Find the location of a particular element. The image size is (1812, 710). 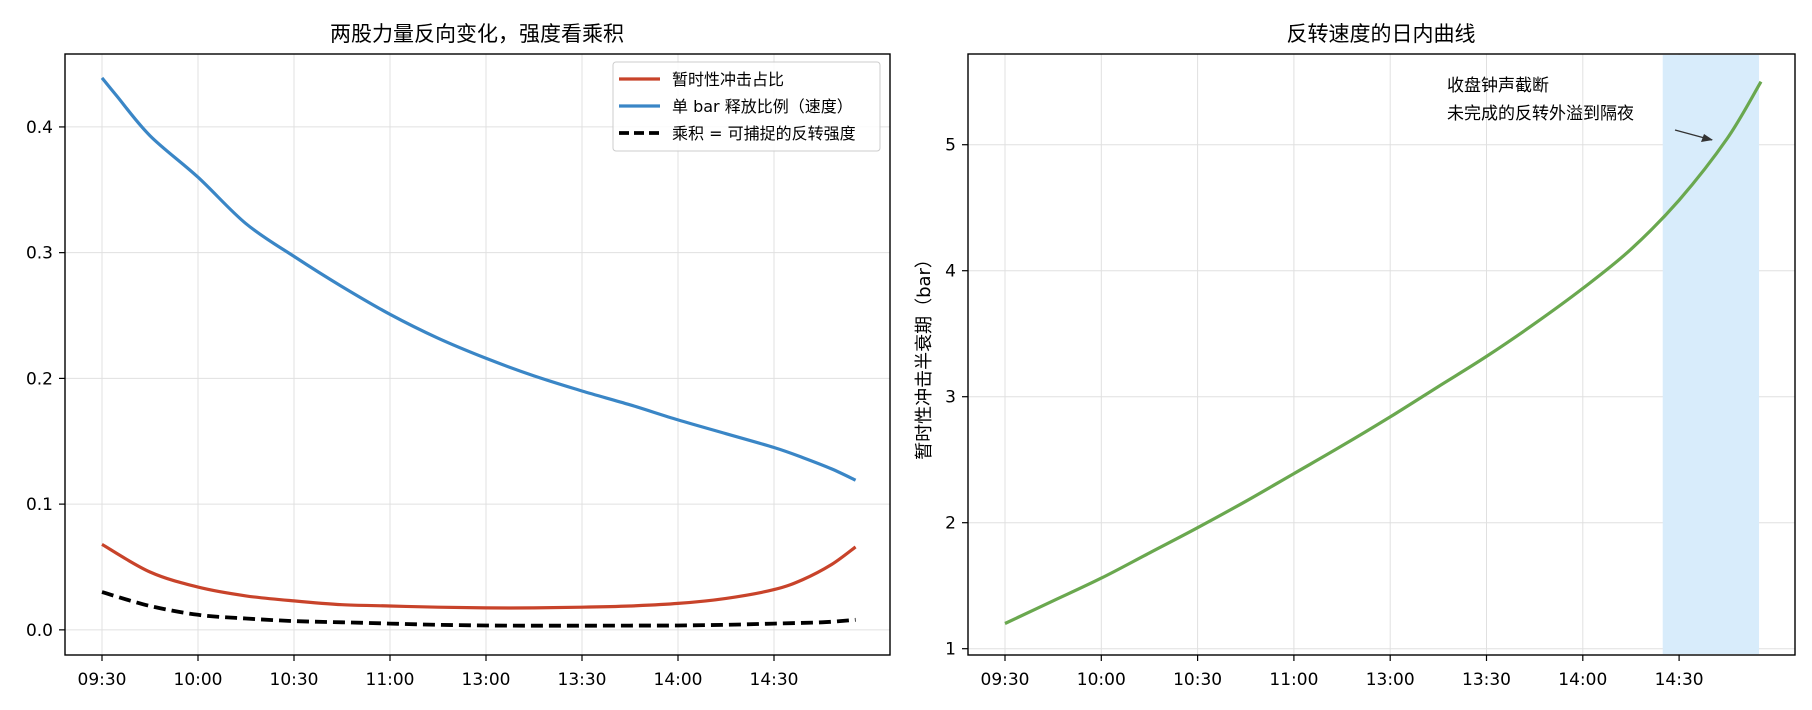

left-y-tick-label: 0.1 is located at coordinates (39, 505).